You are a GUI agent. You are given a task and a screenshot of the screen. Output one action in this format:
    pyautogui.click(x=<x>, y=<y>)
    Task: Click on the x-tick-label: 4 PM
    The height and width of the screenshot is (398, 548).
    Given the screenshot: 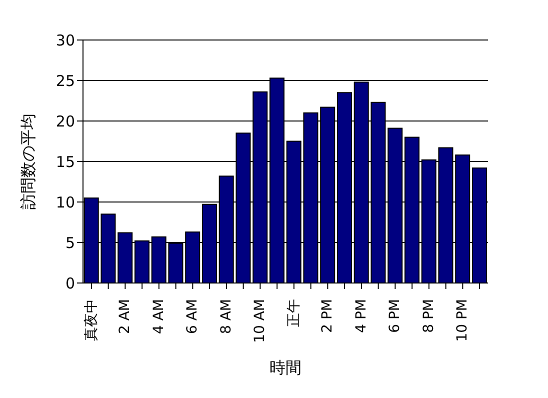 What is the action you would take?
    pyautogui.click(x=361, y=316)
    